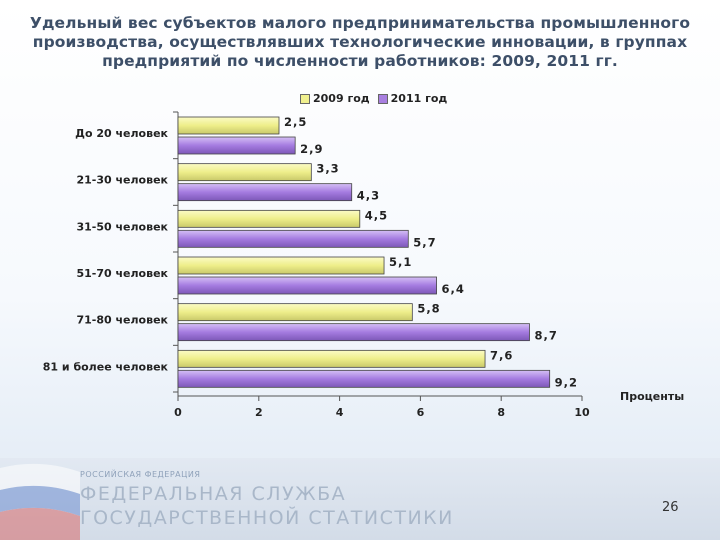 The width and height of the screenshot is (720, 540). What do you see at coordinates (545, 336) in the screenshot?
I see `value-label-2011: 8,7` at bounding box center [545, 336].